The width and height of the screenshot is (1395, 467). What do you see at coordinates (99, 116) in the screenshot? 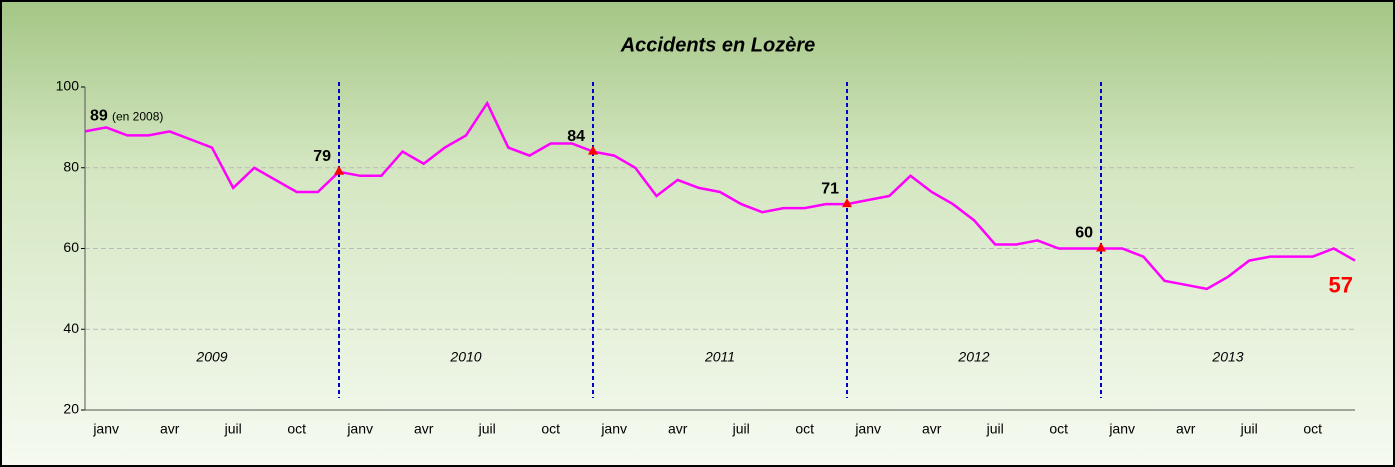
I see `data-label: 89` at bounding box center [99, 116].